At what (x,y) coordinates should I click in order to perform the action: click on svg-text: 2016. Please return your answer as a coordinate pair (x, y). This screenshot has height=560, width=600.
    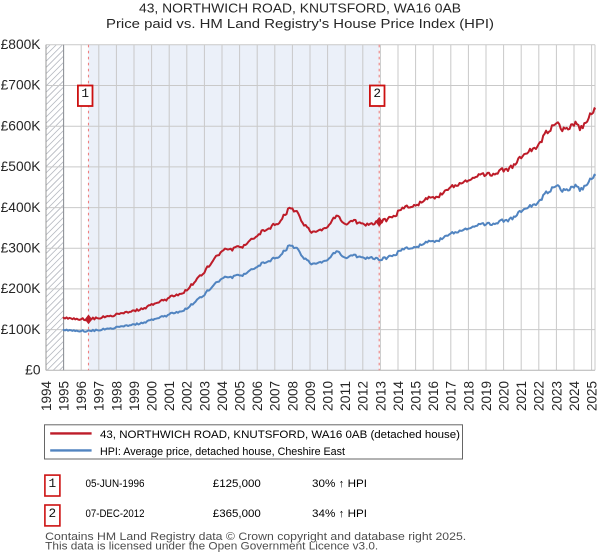
    Looking at the image, I should click on (433, 396).